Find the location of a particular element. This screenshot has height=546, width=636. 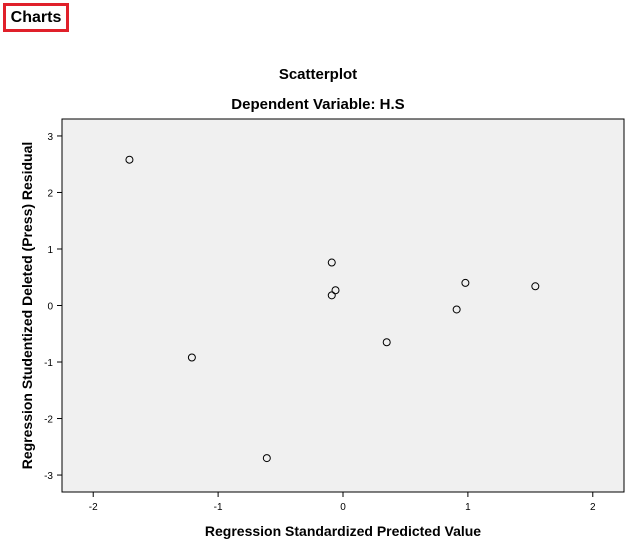

y-tick-label: 1 is located at coordinates (50, 250).